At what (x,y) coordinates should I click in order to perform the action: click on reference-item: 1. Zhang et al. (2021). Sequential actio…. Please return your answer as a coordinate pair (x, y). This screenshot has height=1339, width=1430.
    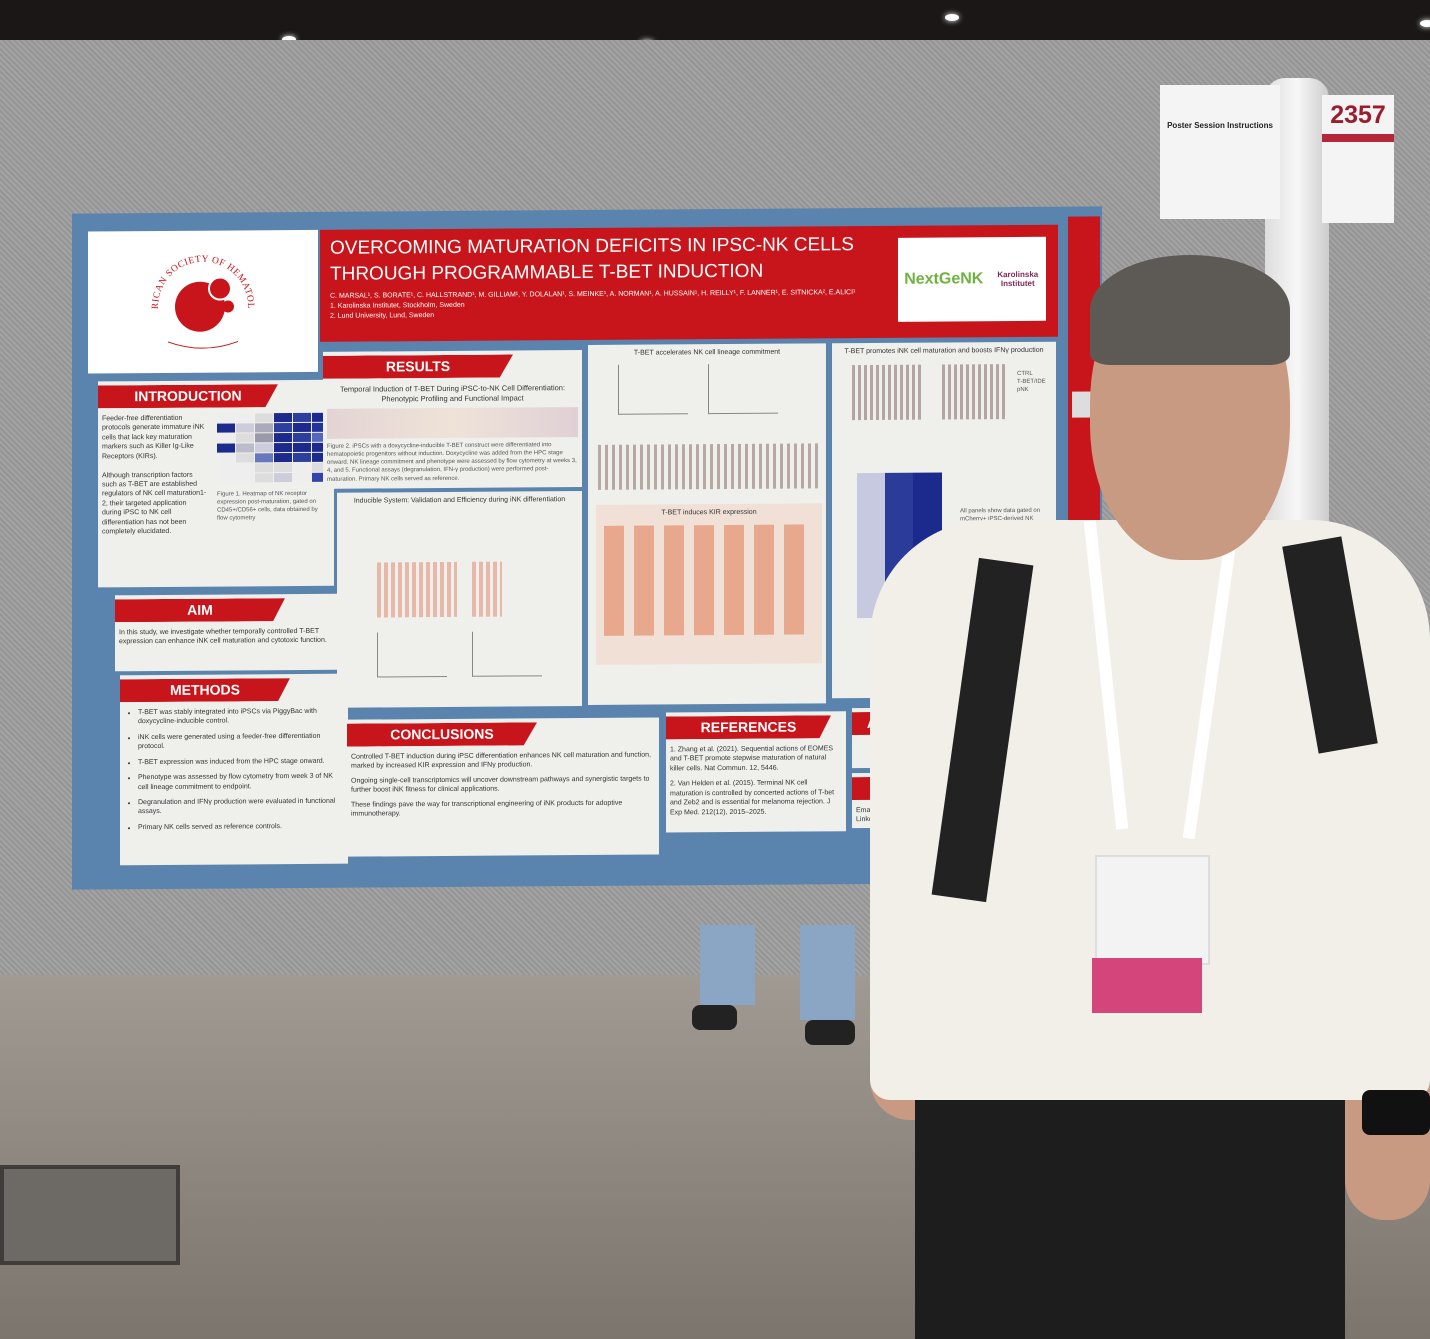
    Looking at the image, I should click on (752, 759).